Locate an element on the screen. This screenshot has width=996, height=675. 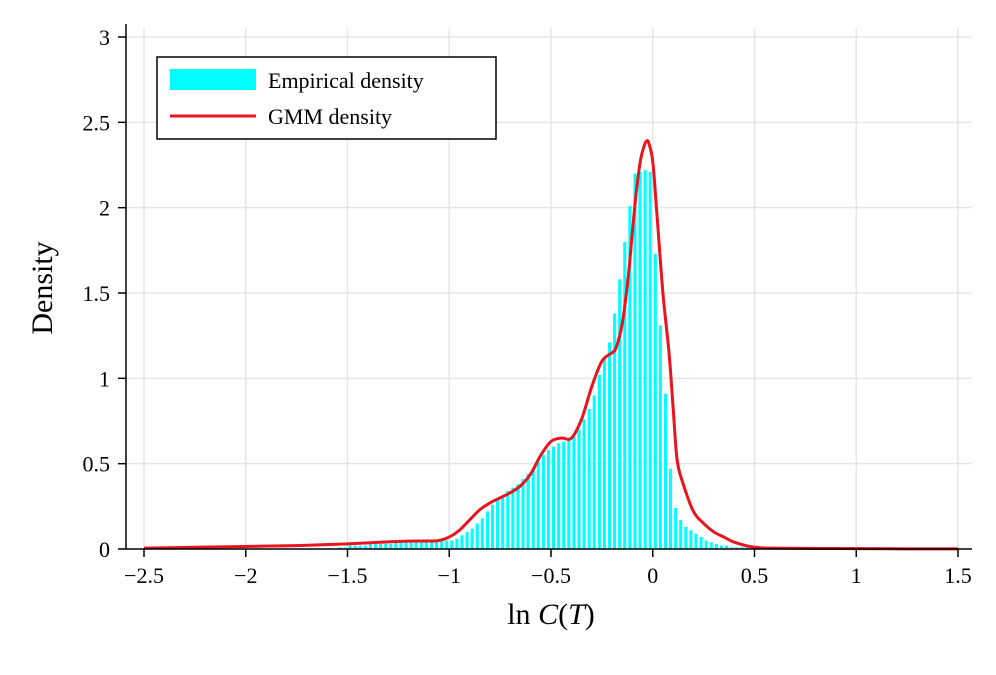
x-tick-label: 1 is located at coordinates (856, 575).